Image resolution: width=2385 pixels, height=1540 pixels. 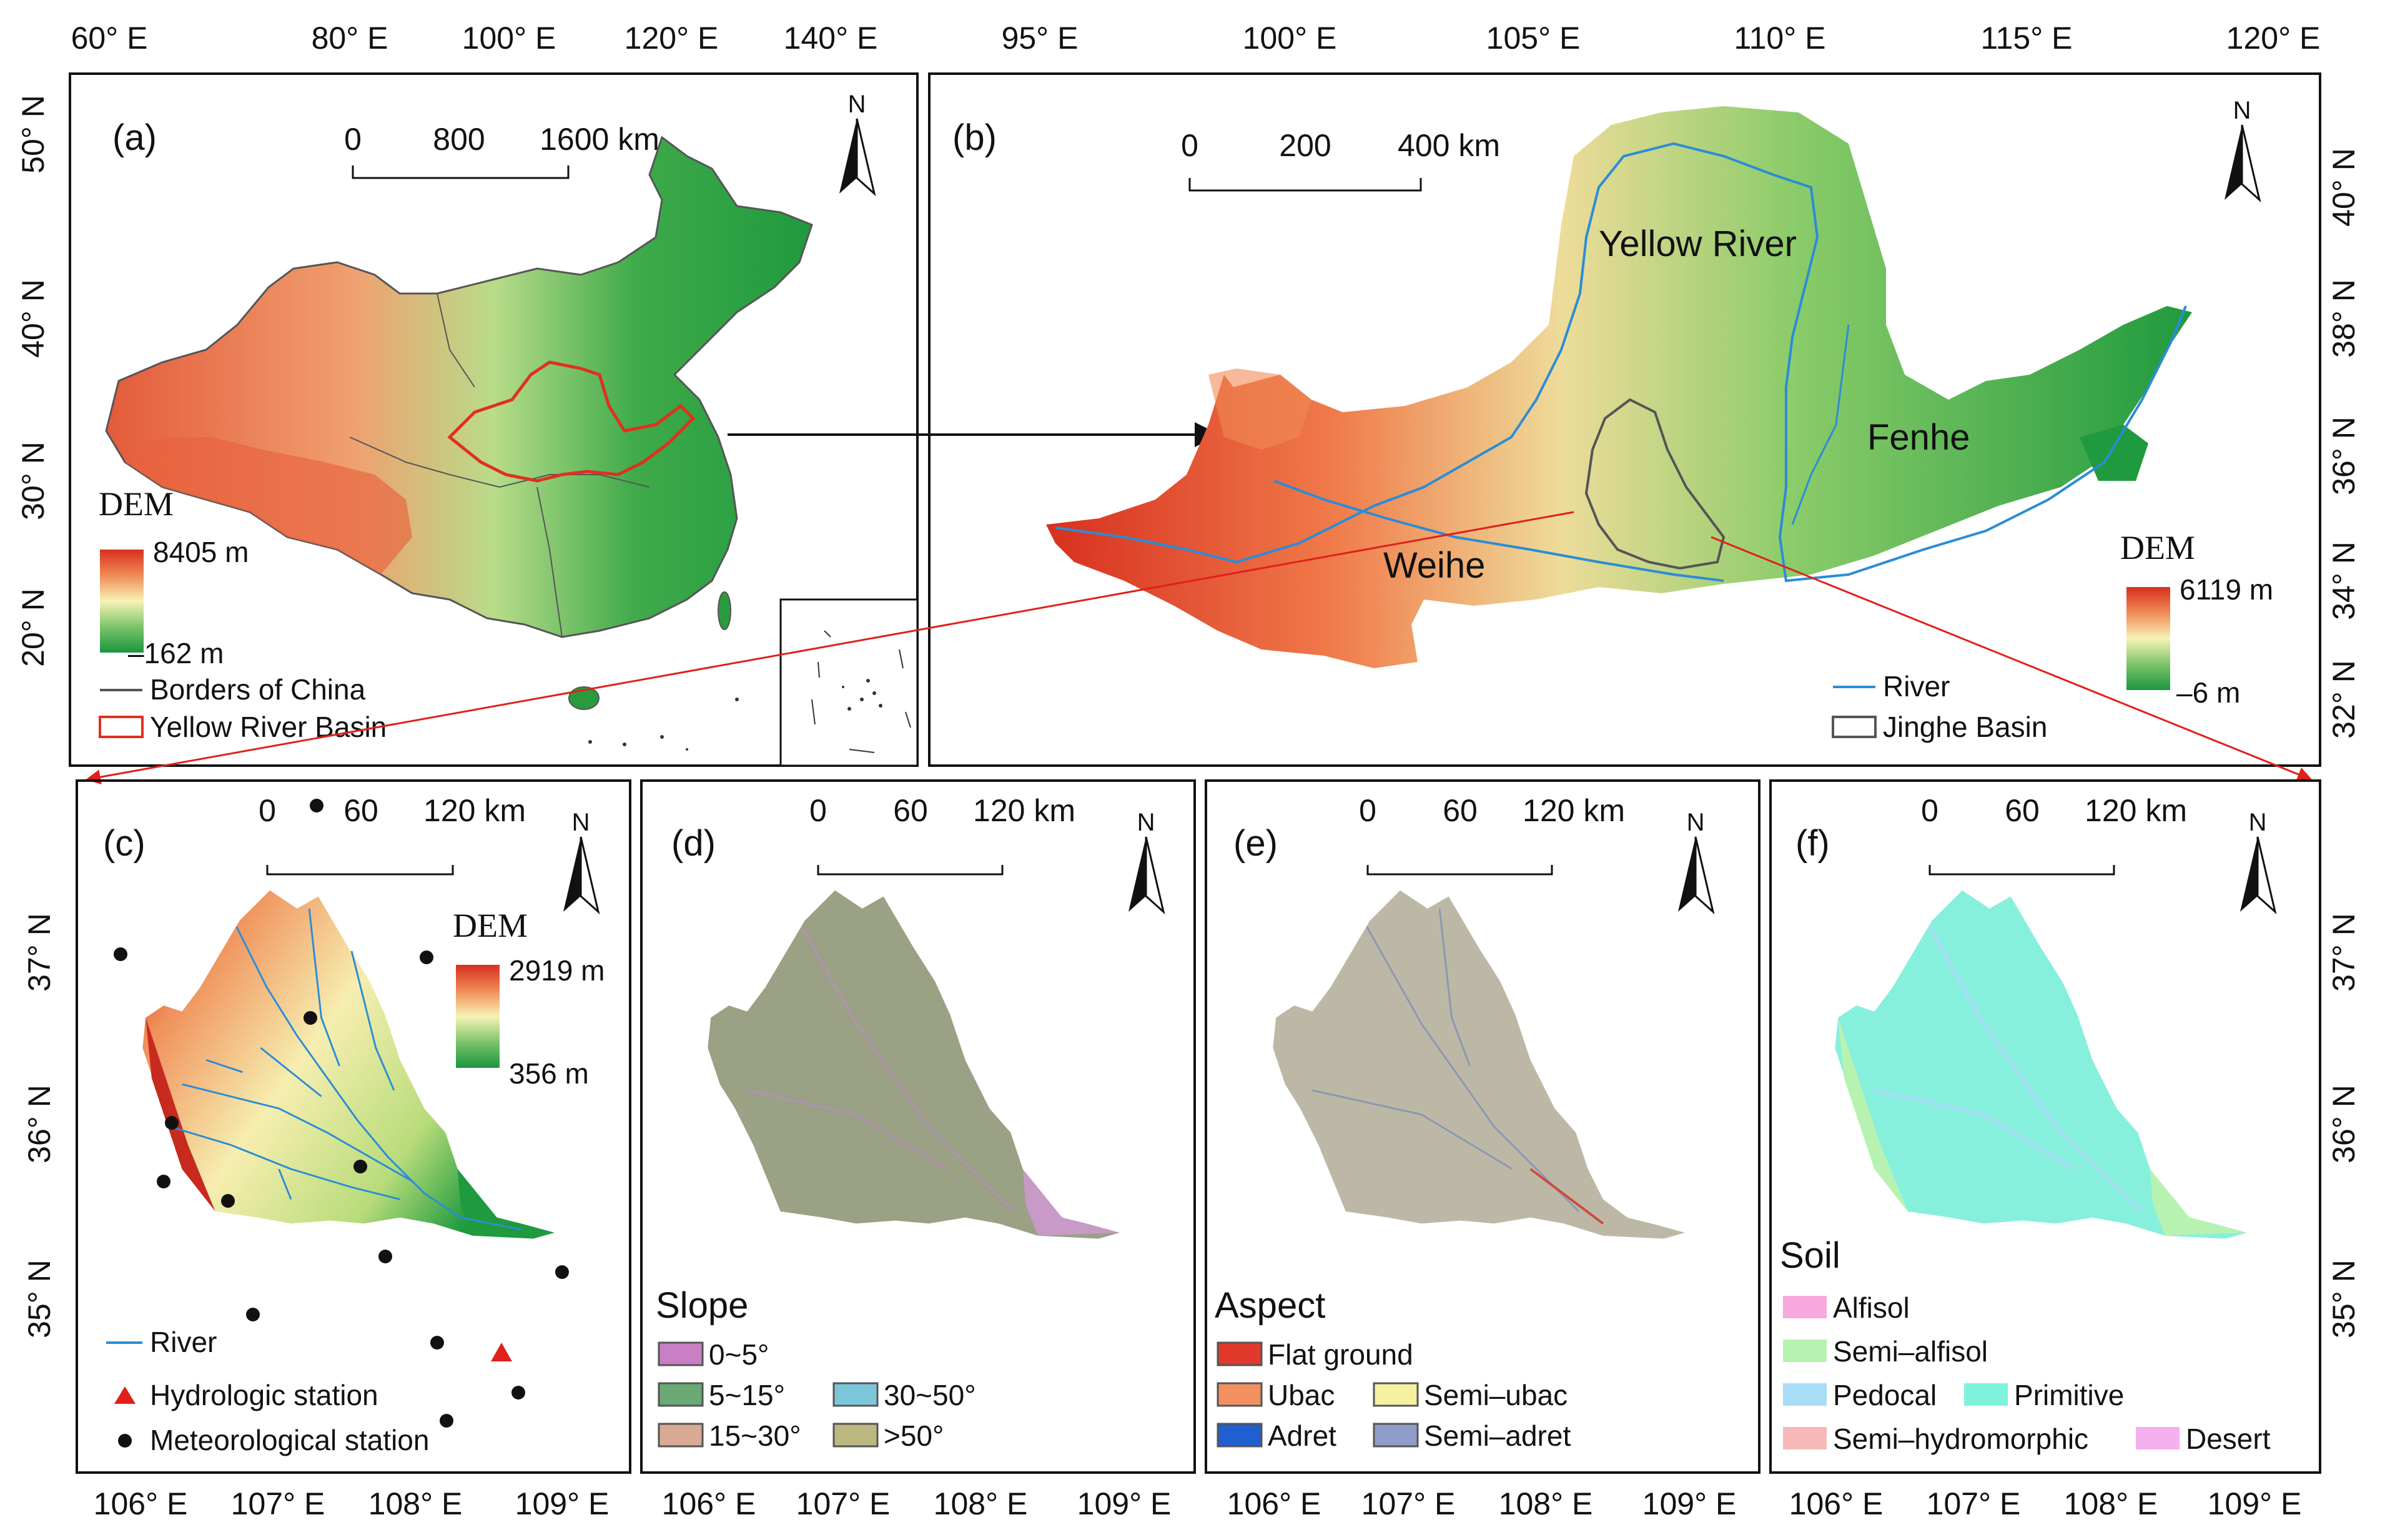 I want to click on soil-title: Soil, so click(x=1810, y=1255).